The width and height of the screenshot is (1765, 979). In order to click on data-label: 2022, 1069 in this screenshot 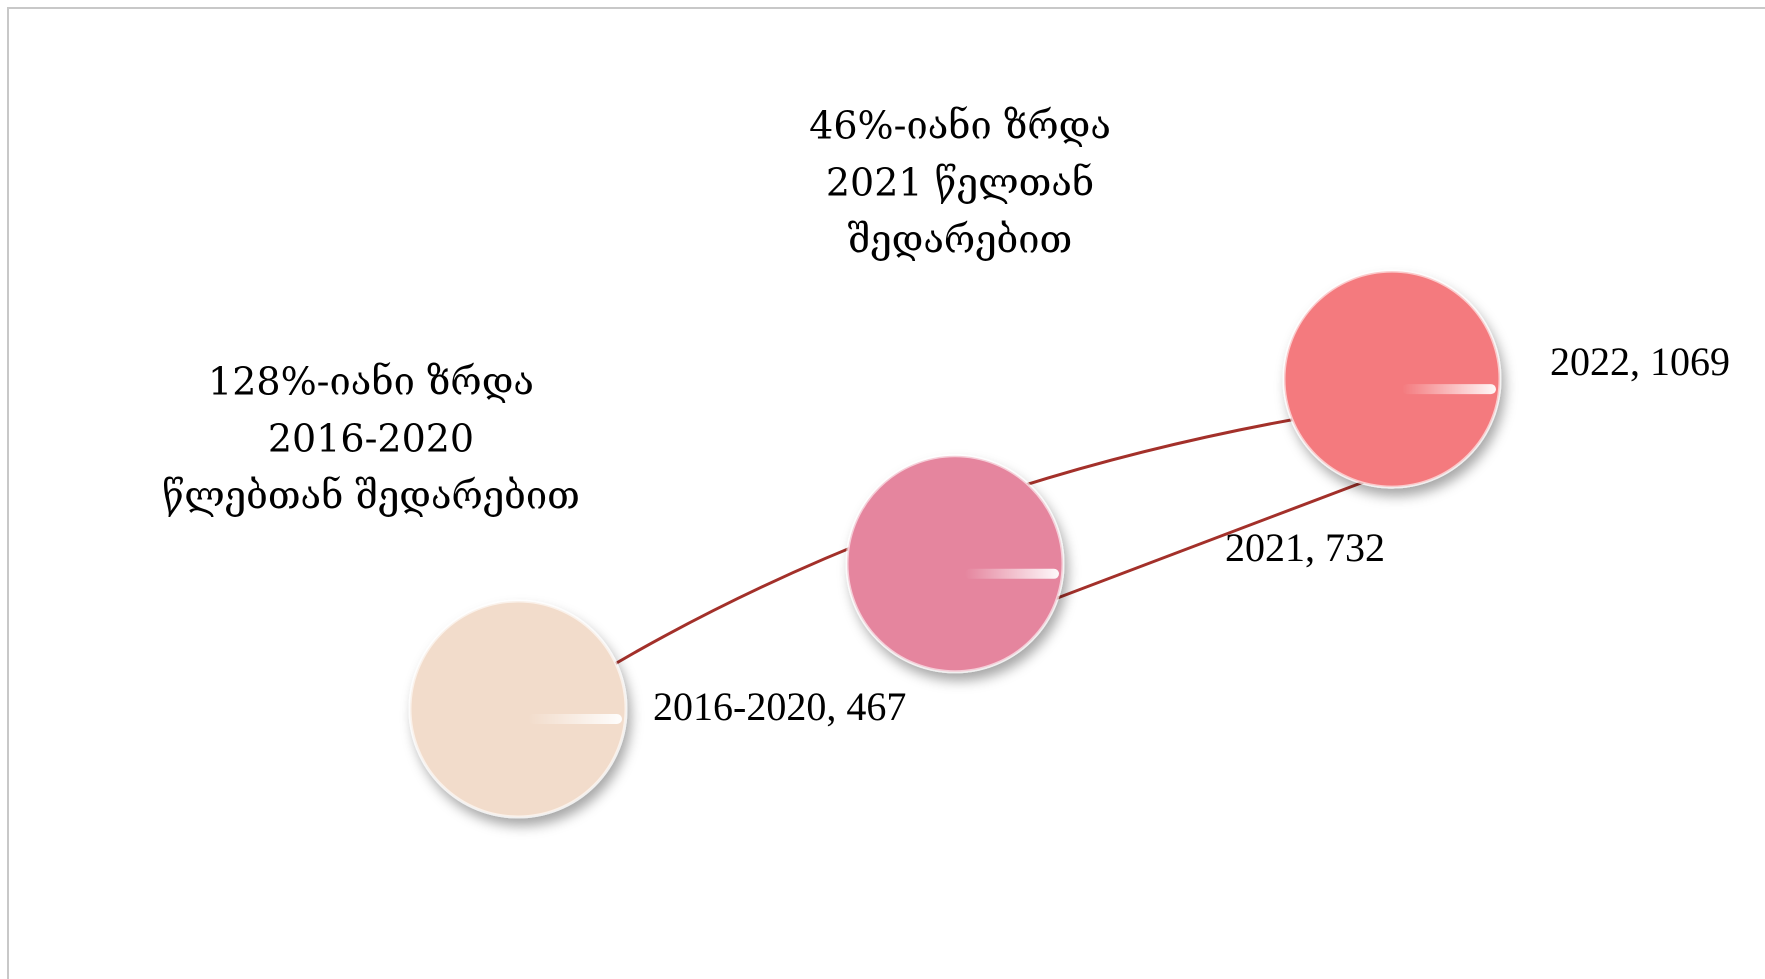, I will do `click(1640, 361)`.